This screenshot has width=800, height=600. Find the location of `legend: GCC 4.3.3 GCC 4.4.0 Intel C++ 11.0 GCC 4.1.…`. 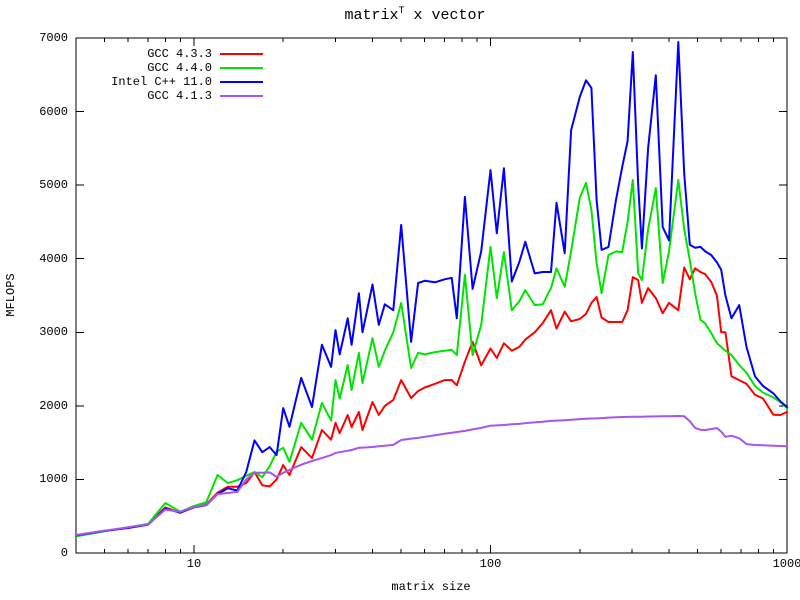

legend: GCC 4.3.3 GCC 4.4.0 Intel C++ 11.0 GCC 4.1.… is located at coordinates (131, 75).